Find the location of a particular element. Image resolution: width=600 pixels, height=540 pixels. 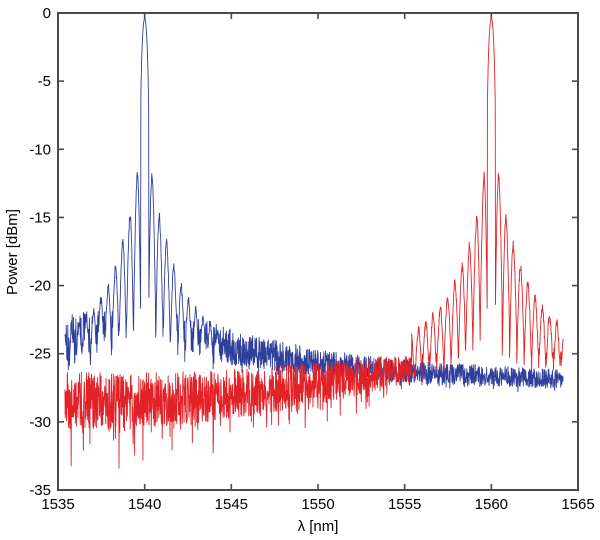

x-tick-label: 1560 is located at coordinates (491, 504).